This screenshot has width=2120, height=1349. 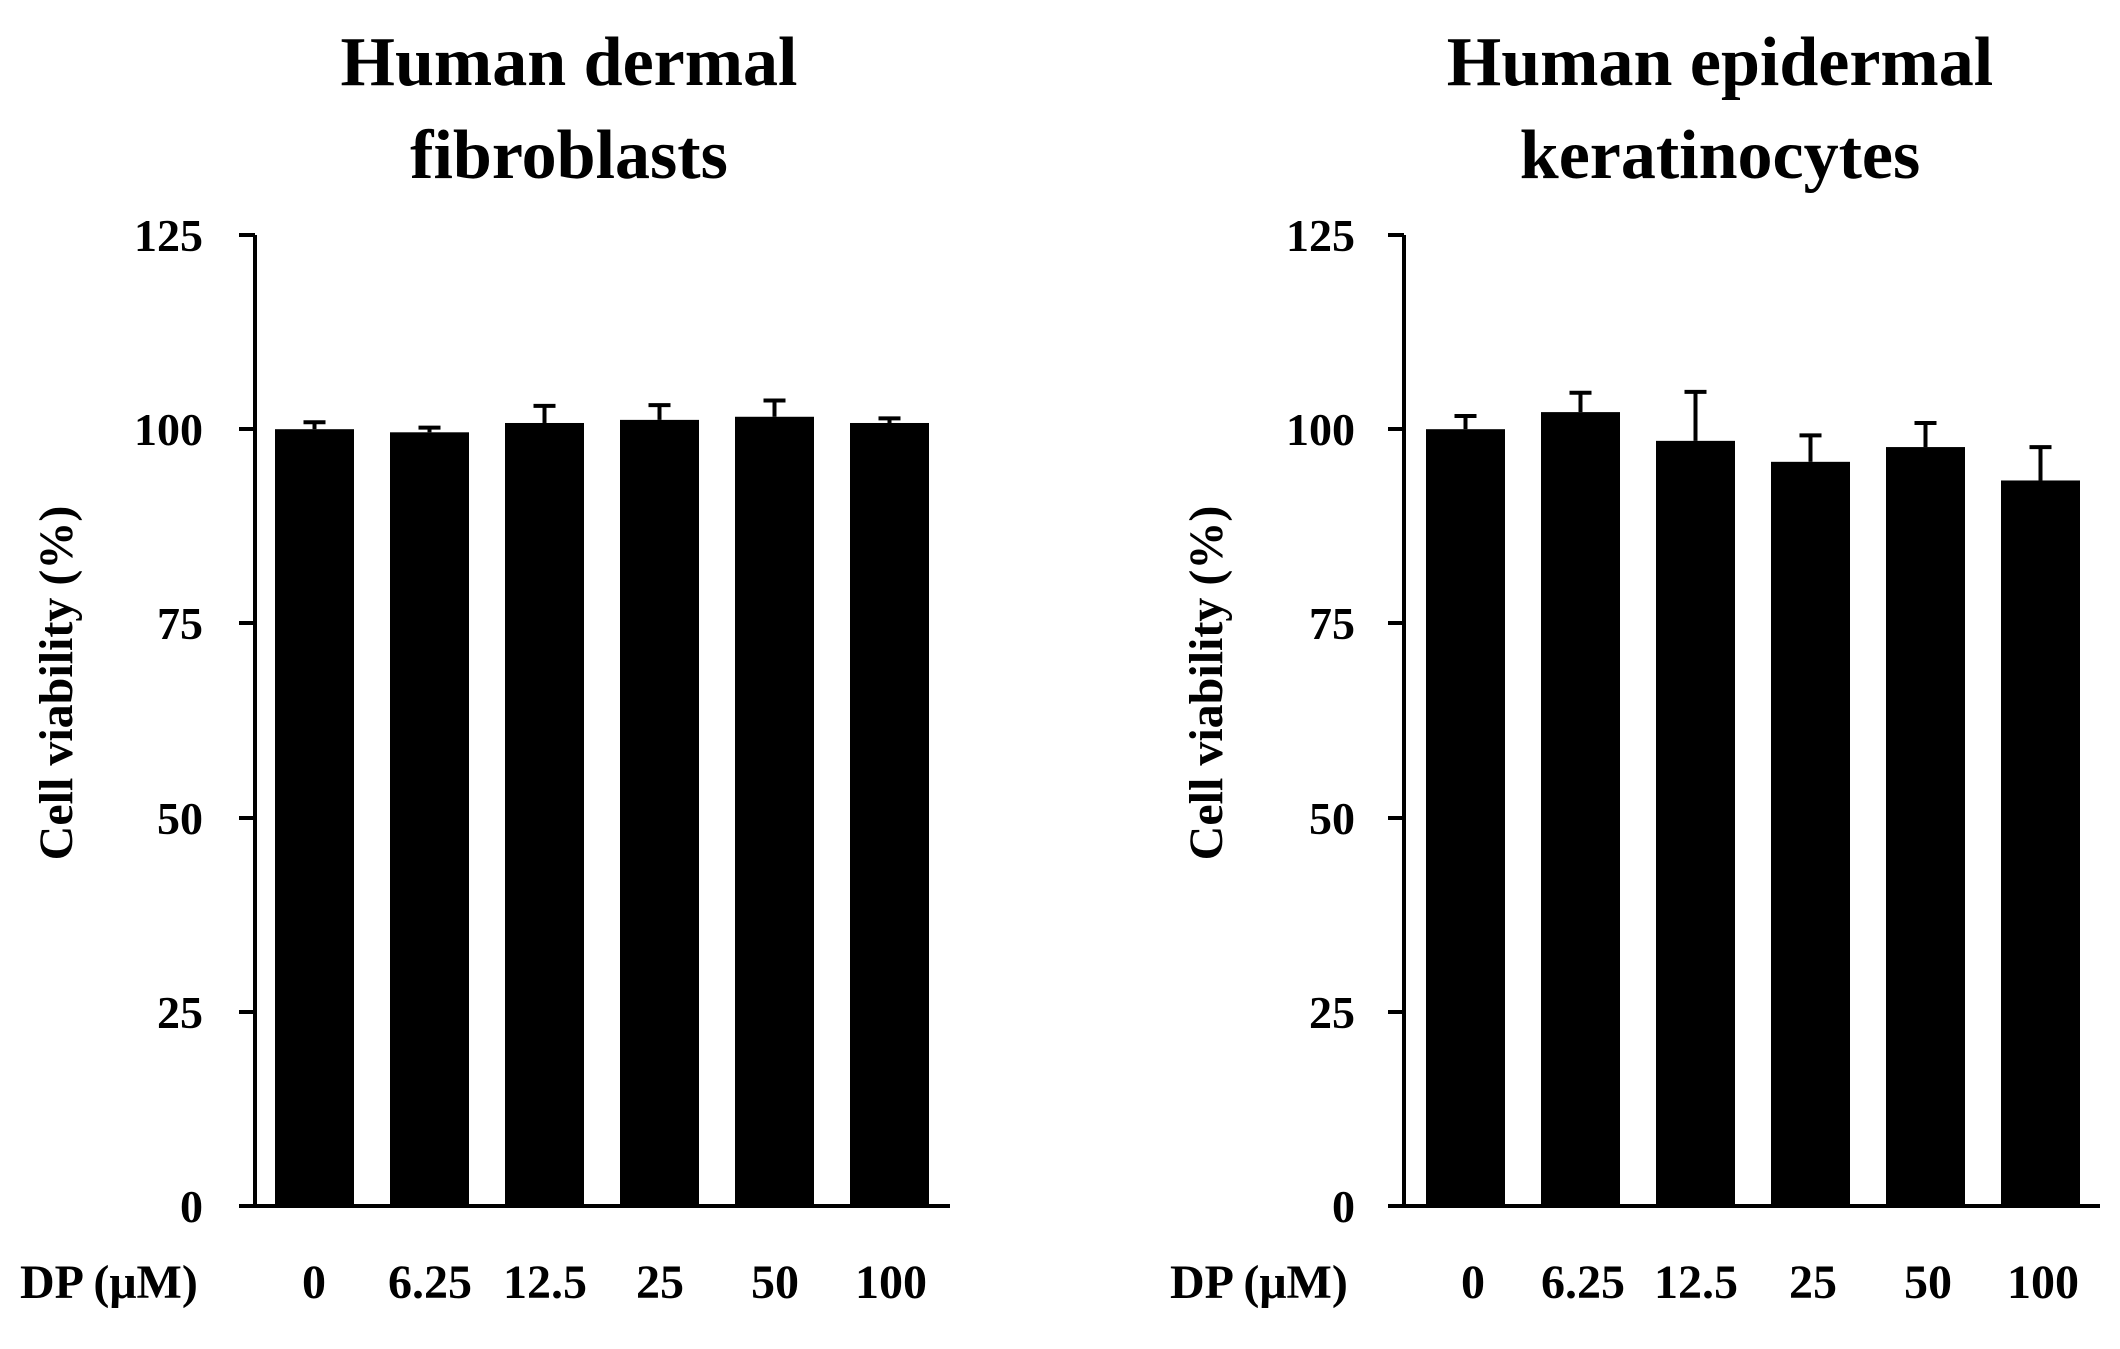 What do you see at coordinates (569, 62) in the screenshot?
I see `chart-title-line-1: Human dermal` at bounding box center [569, 62].